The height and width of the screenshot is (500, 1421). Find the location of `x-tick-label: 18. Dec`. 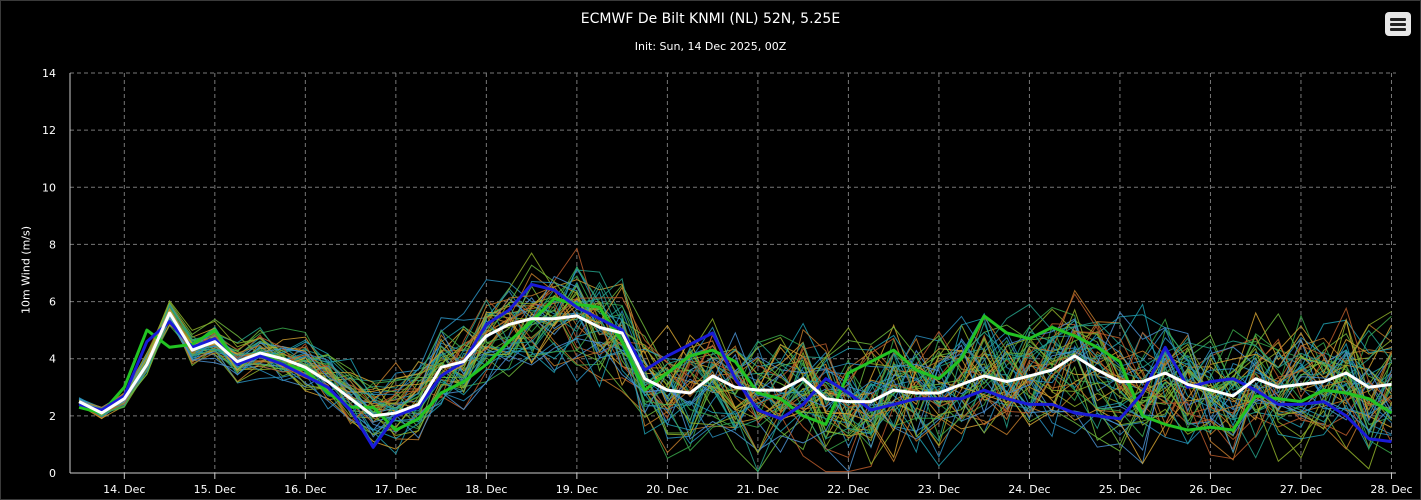

x-tick-label: 18. Dec is located at coordinates (486, 489).